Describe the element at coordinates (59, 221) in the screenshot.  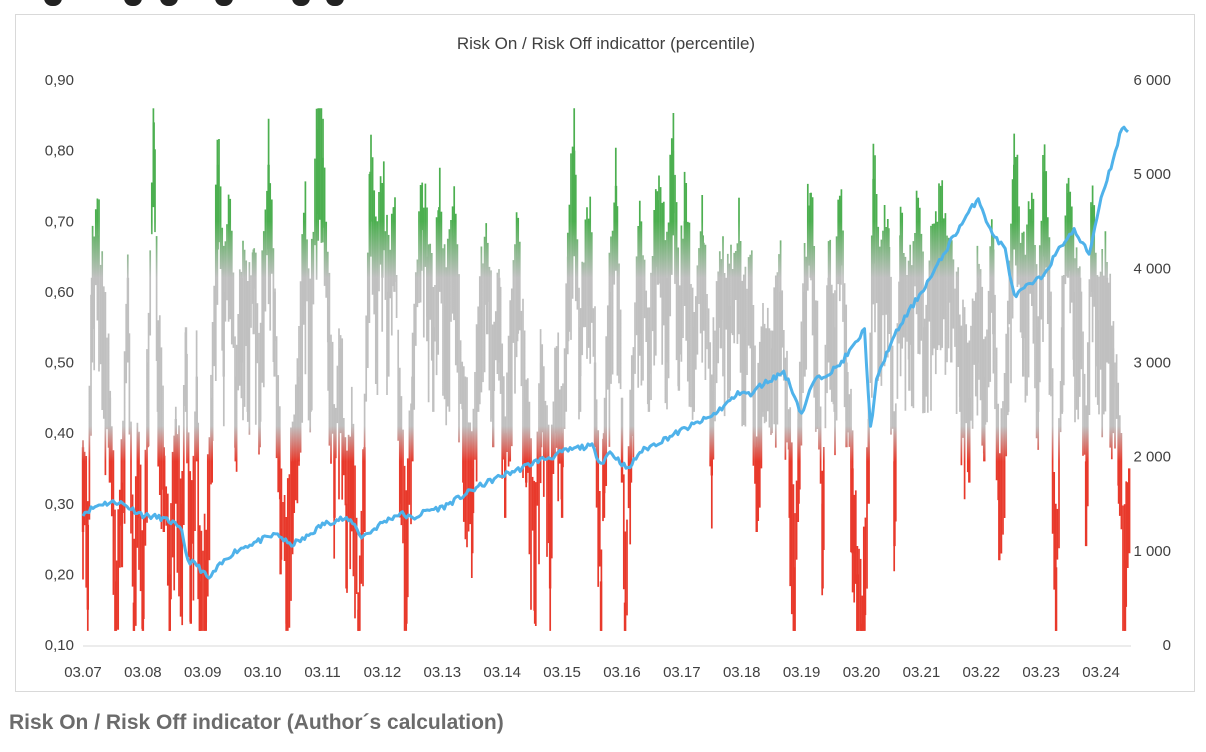
I see `y-left-tick-label: 0,70` at that location.